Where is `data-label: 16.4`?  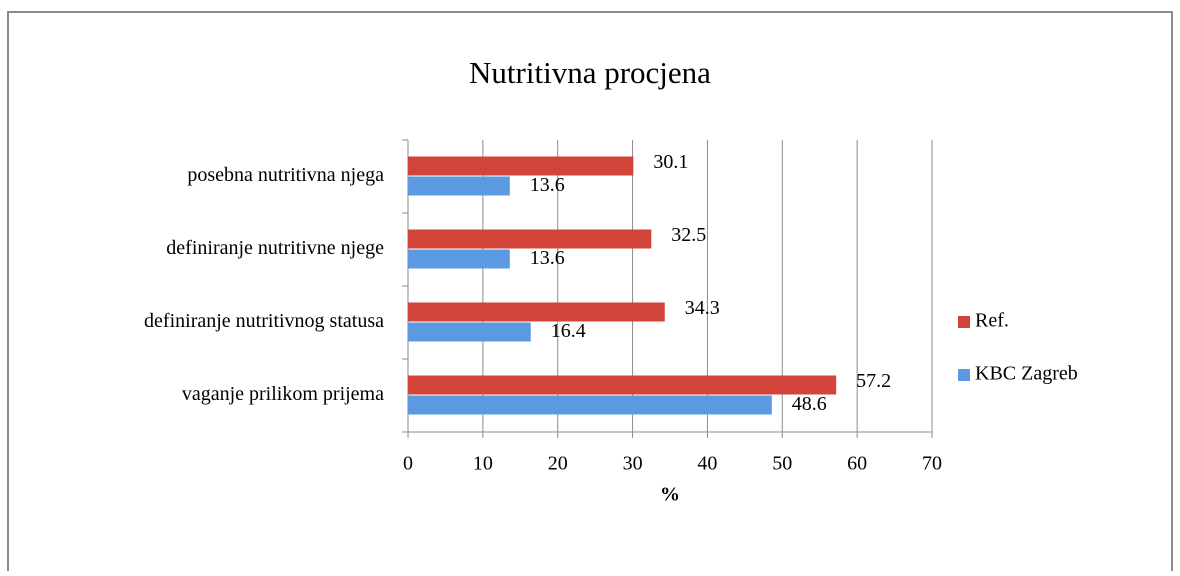 data-label: 16.4 is located at coordinates (568, 331).